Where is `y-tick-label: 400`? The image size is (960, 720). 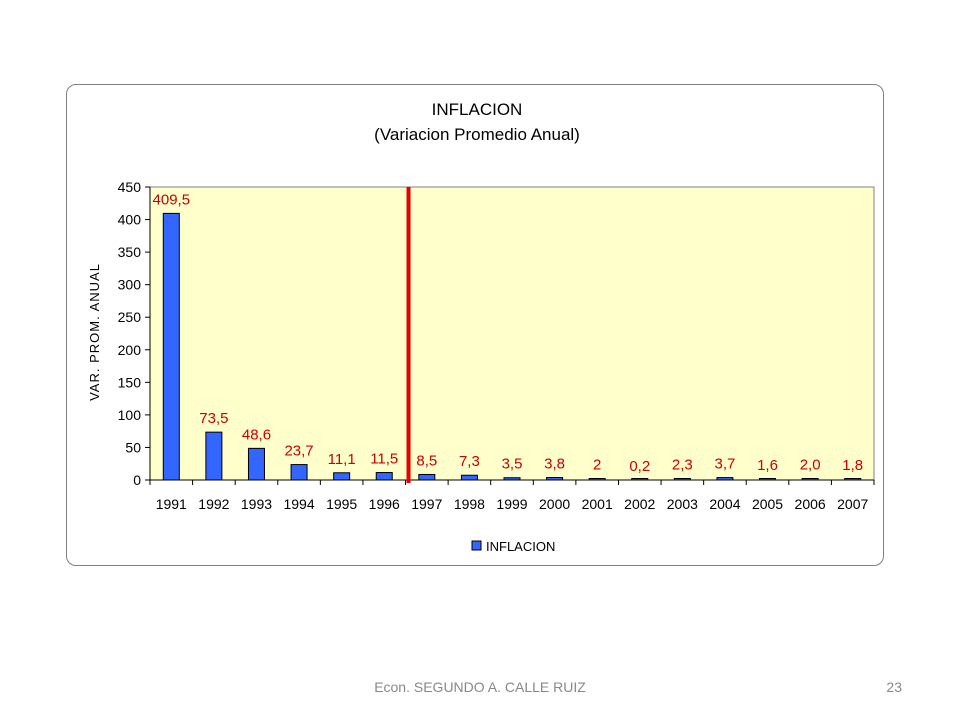 y-tick-label: 400 is located at coordinates (130, 220).